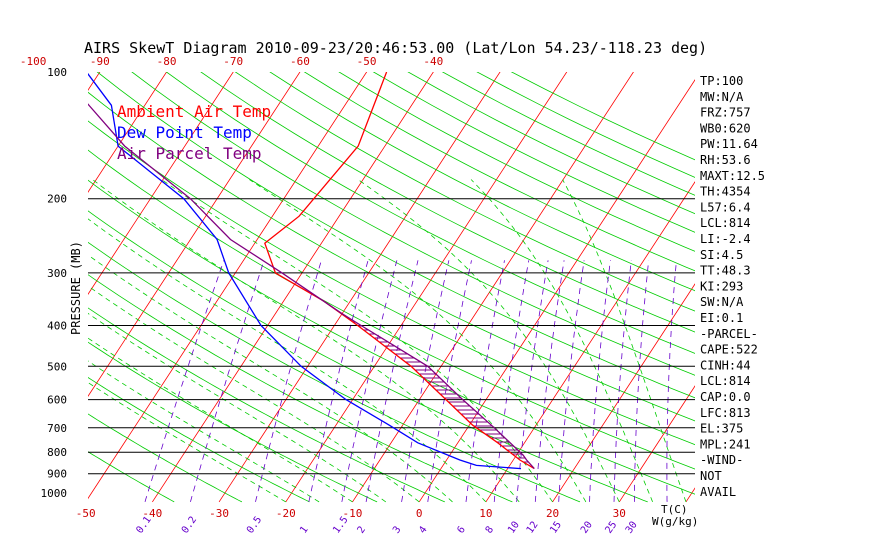  I want to click on stat-label: EI:0.1, so click(721, 318).